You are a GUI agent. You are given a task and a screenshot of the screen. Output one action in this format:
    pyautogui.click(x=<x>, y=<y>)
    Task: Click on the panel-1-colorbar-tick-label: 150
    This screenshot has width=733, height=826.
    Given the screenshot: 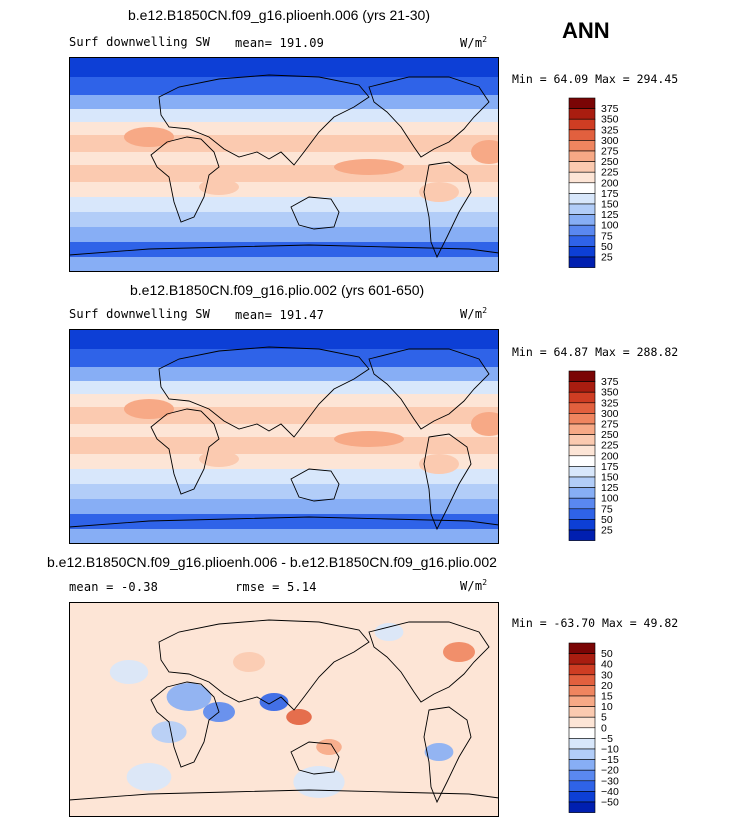 What is the action you would take?
    pyautogui.click(x=610, y=205)
    